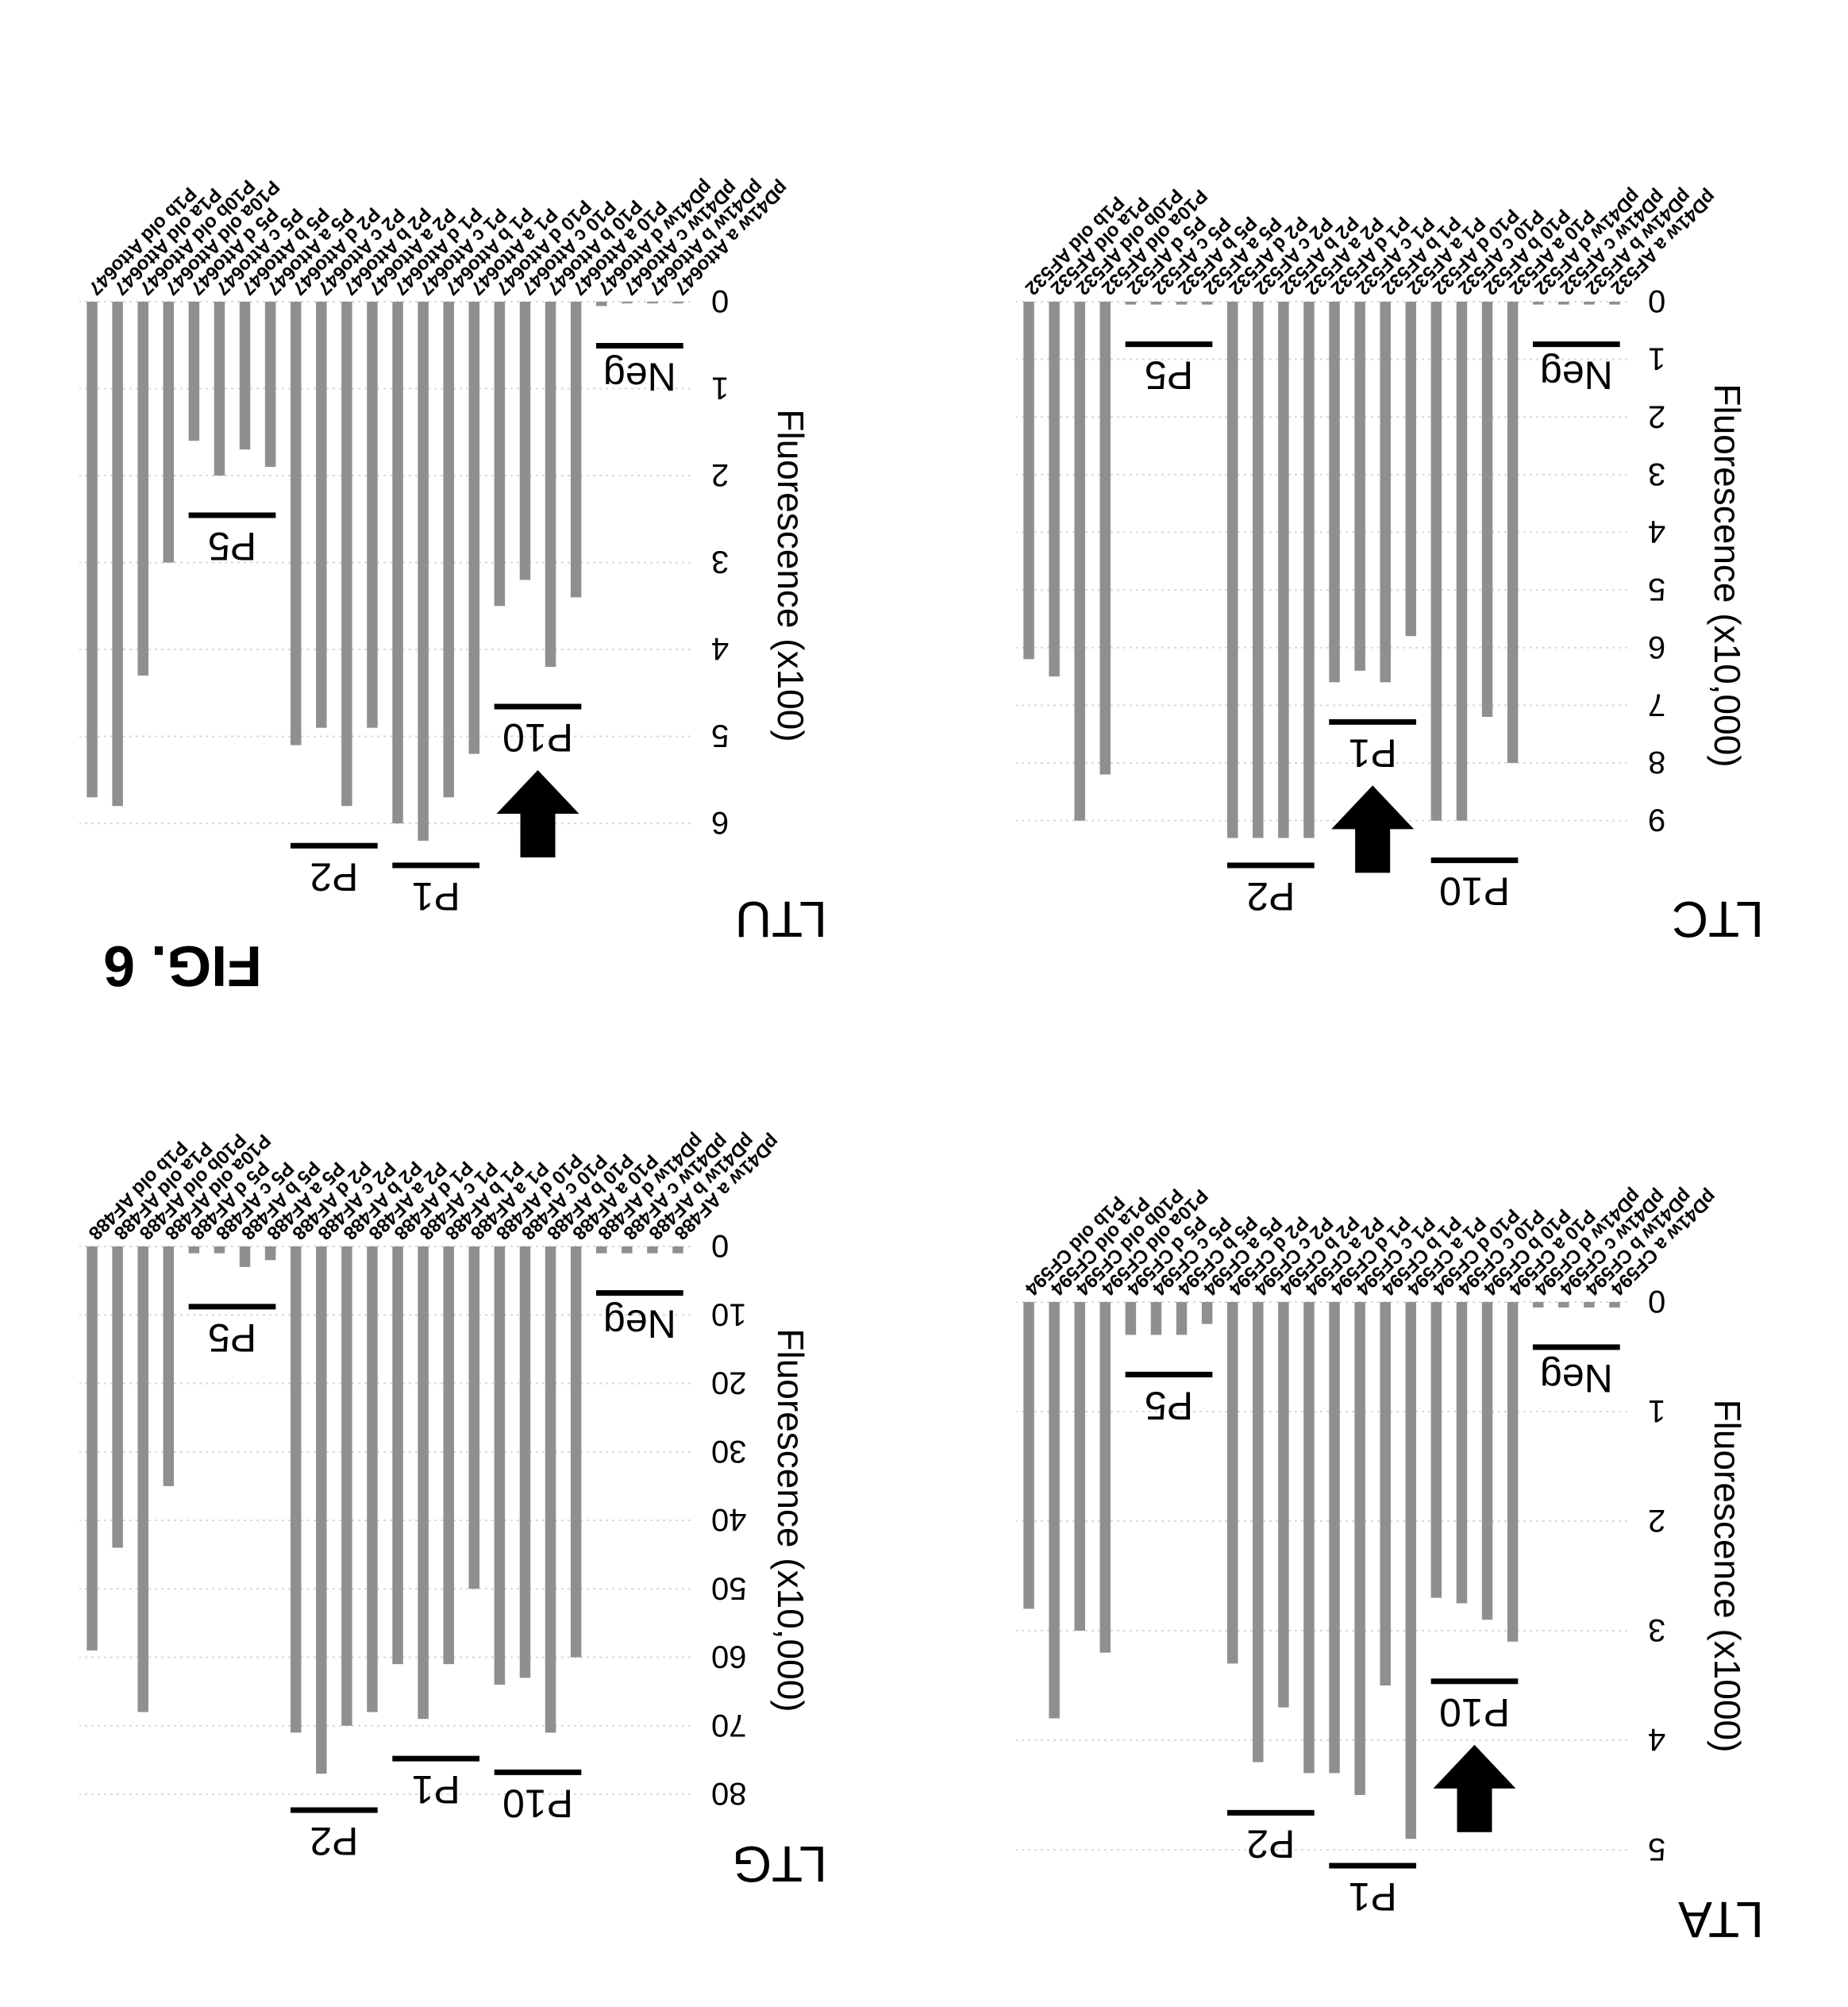  What do you see at coordinates (1411, 469) in the screenshot?
I see `bar-p1-a-af532` at bounding box center [1411, 469].